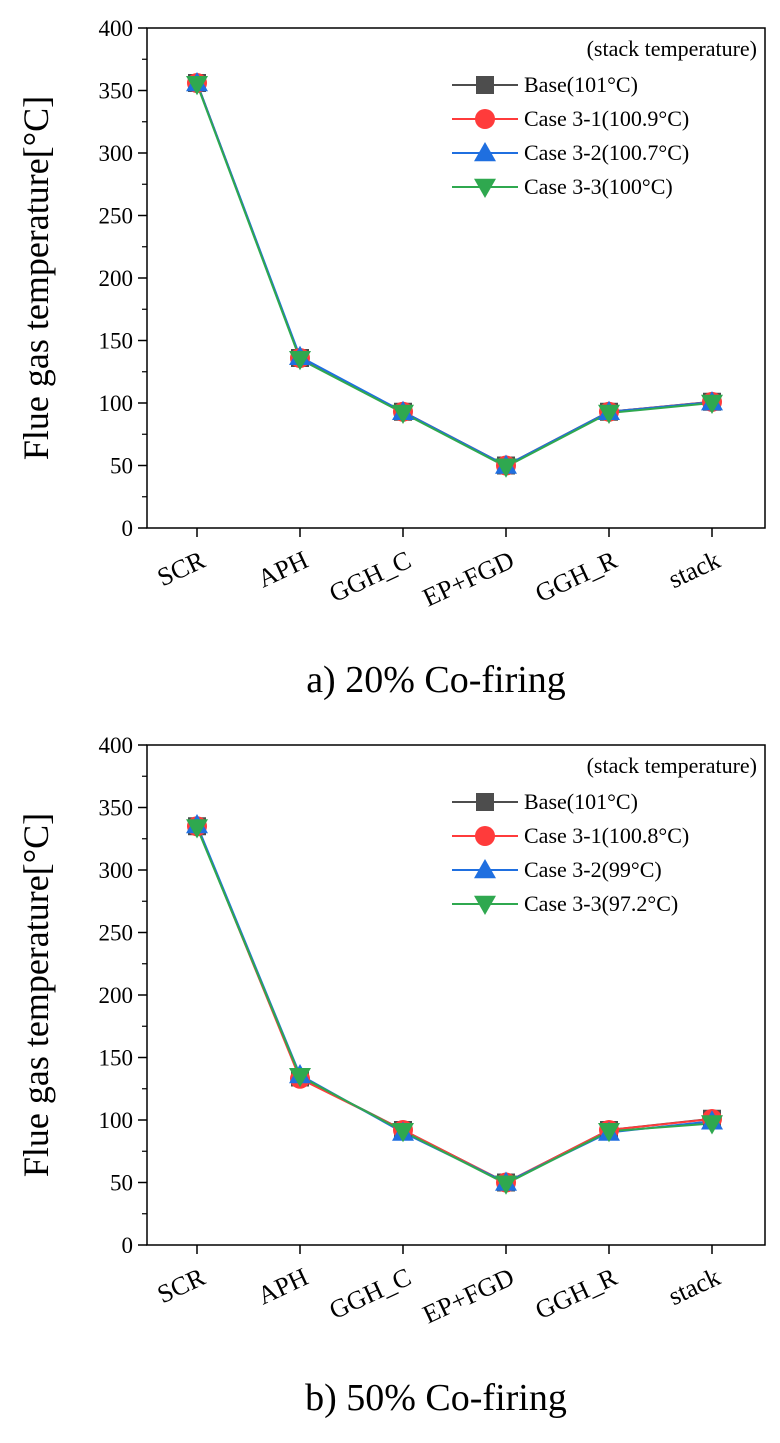 The height and width of the screenshot is (1443, 780). What do you see at coordinates (598, 186) in the screenshot?
I see `legend-entry: Case 3-3(100°C)` at bounding box center [598, 186].